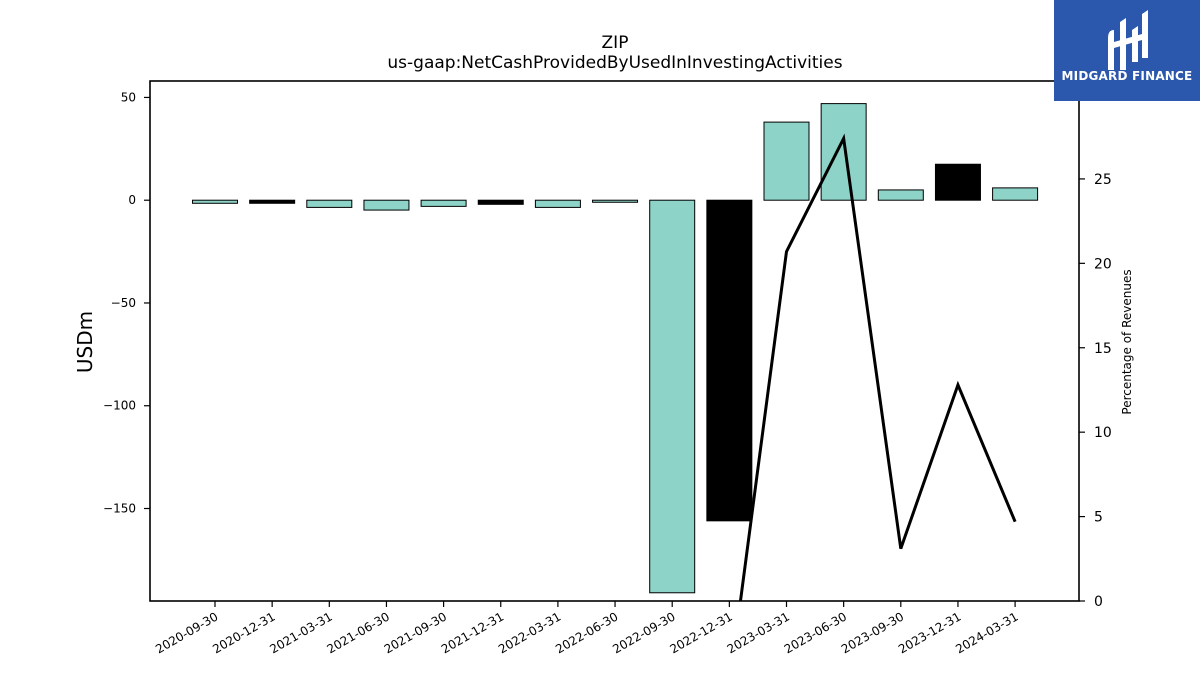 The height and width of the screenshot is (675, 1200). Describe the element at coordinates (243, 632) in the screenshot. I see `x-tick-label: 2020-12-31` at that location.